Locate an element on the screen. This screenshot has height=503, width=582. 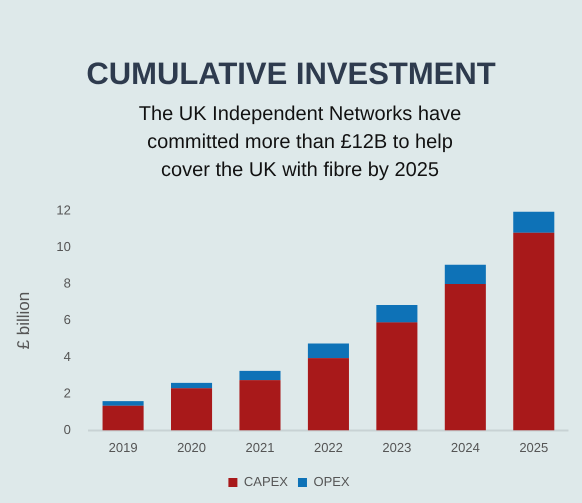
x-tick-label: 2020 is located at coordinates (191, 447).